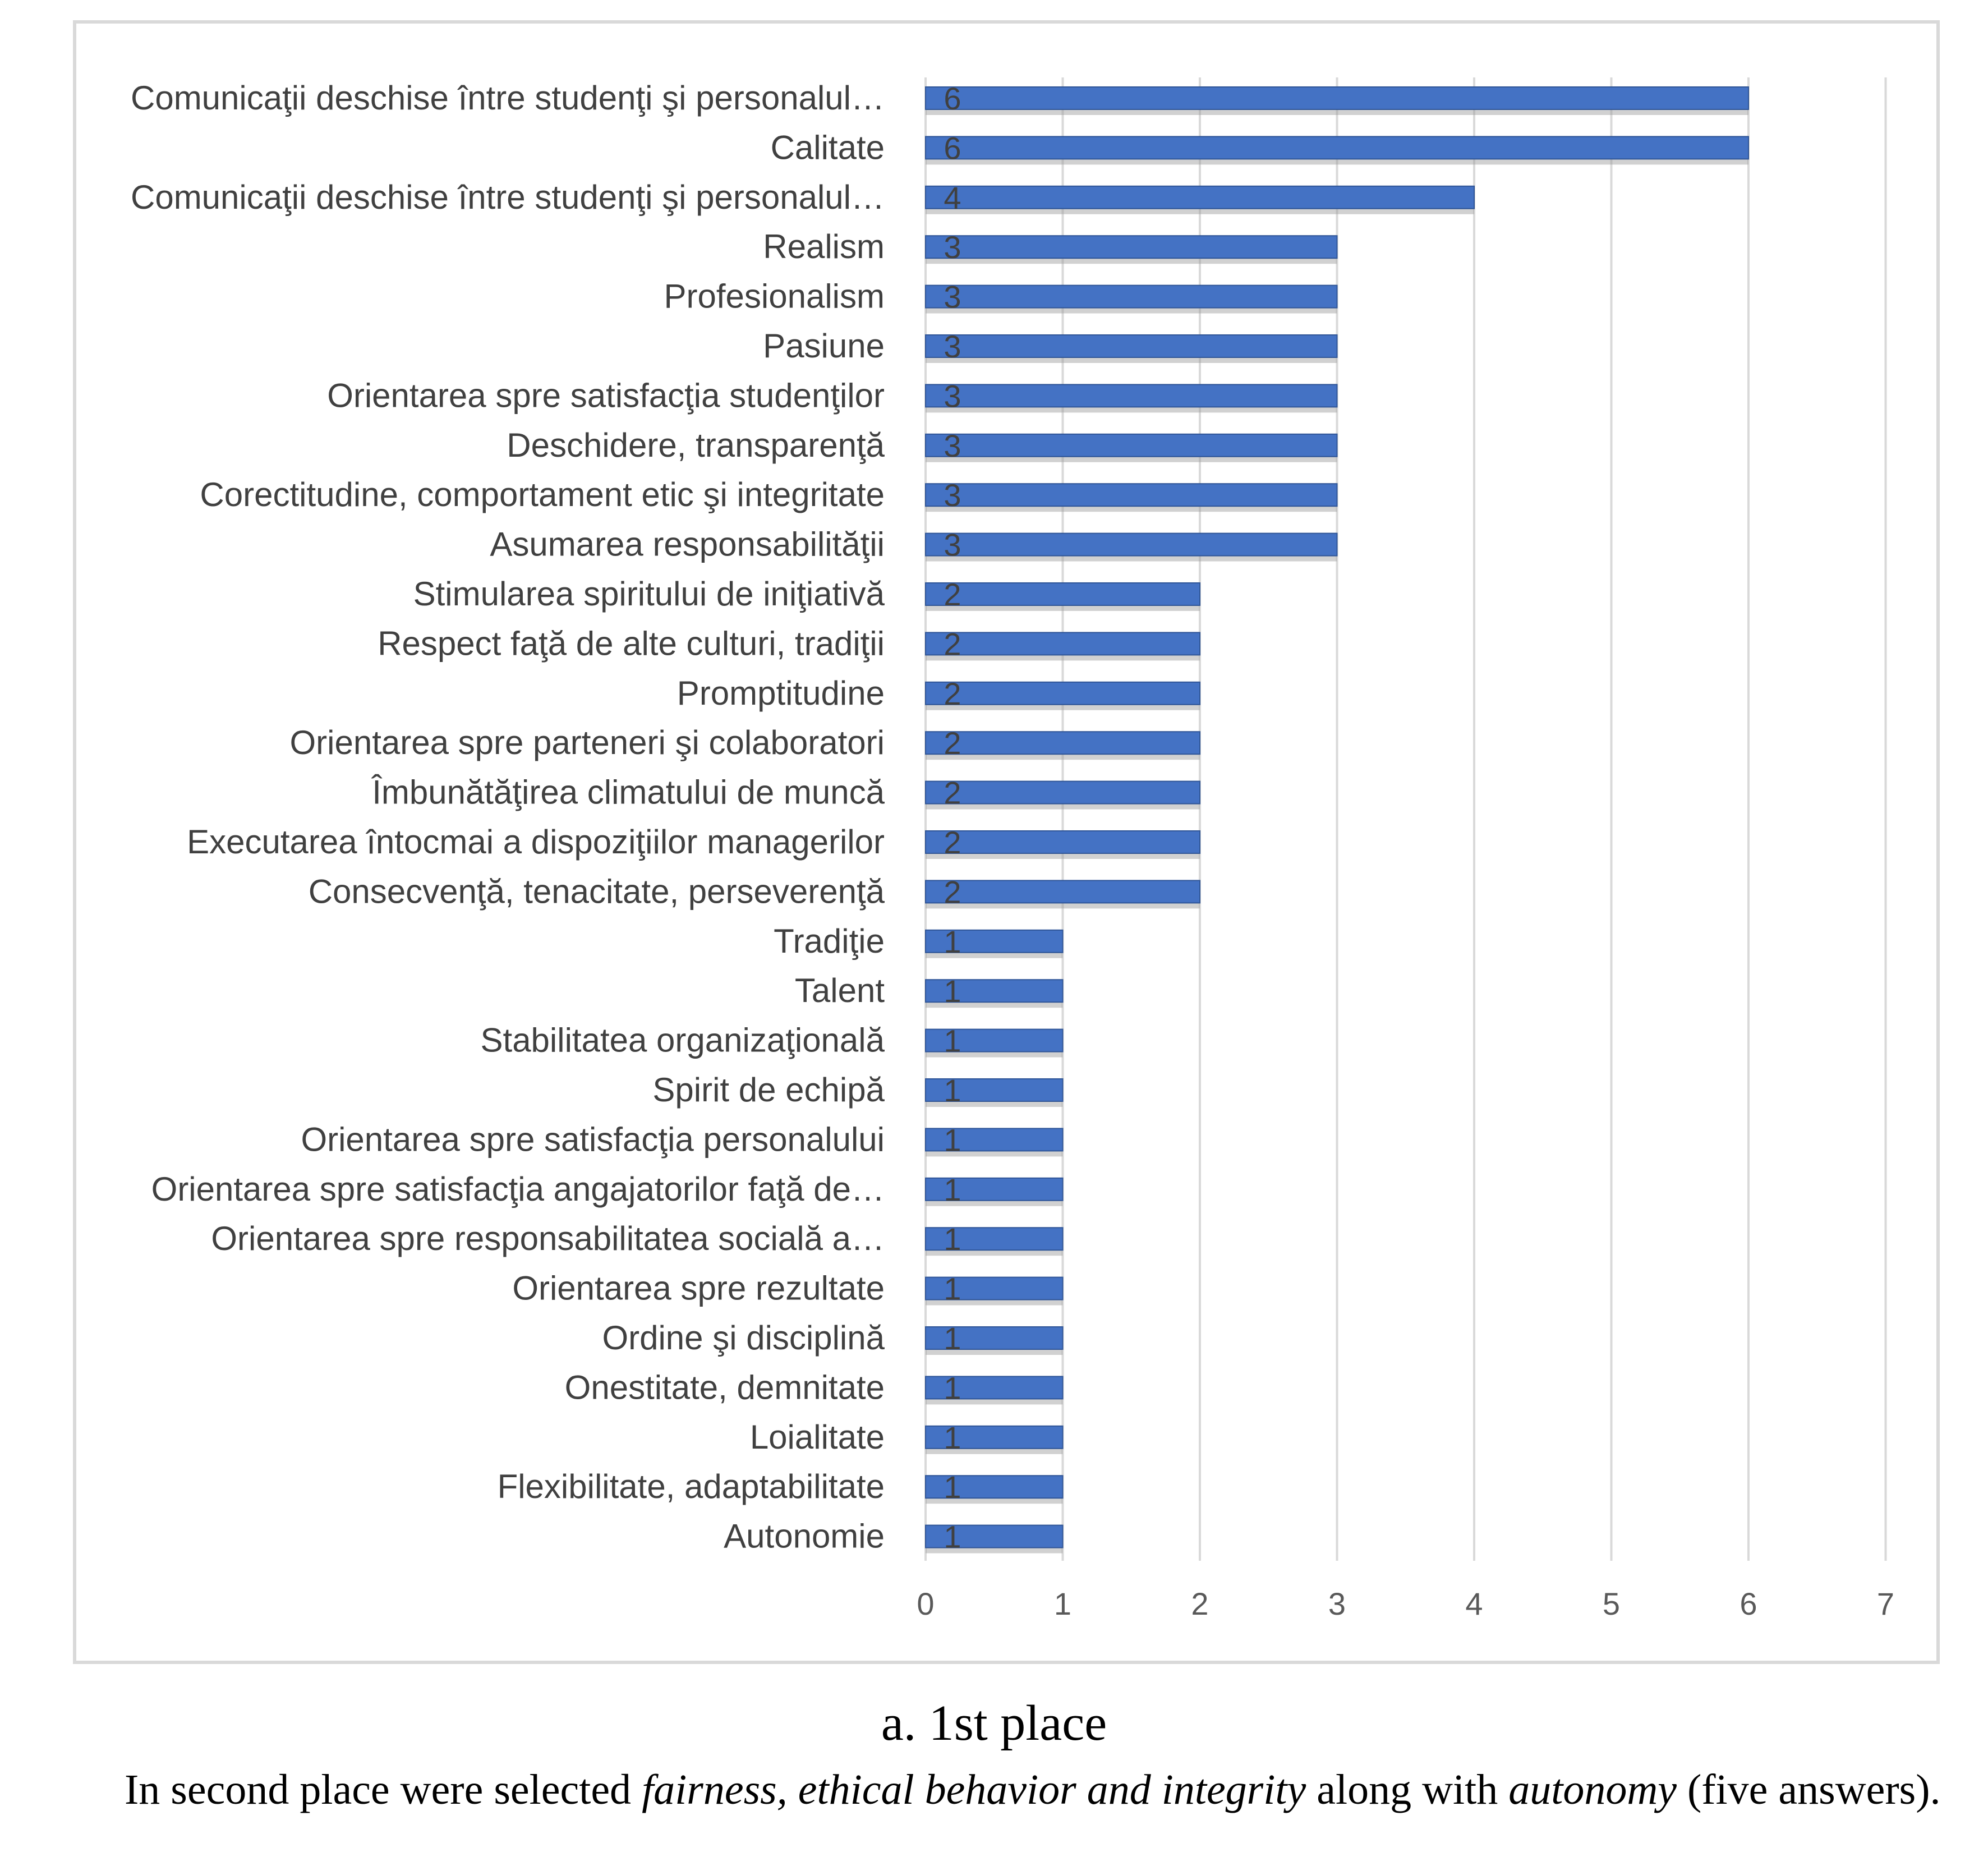  I want to click on category-label: Profesionalism, so click(774, 297).